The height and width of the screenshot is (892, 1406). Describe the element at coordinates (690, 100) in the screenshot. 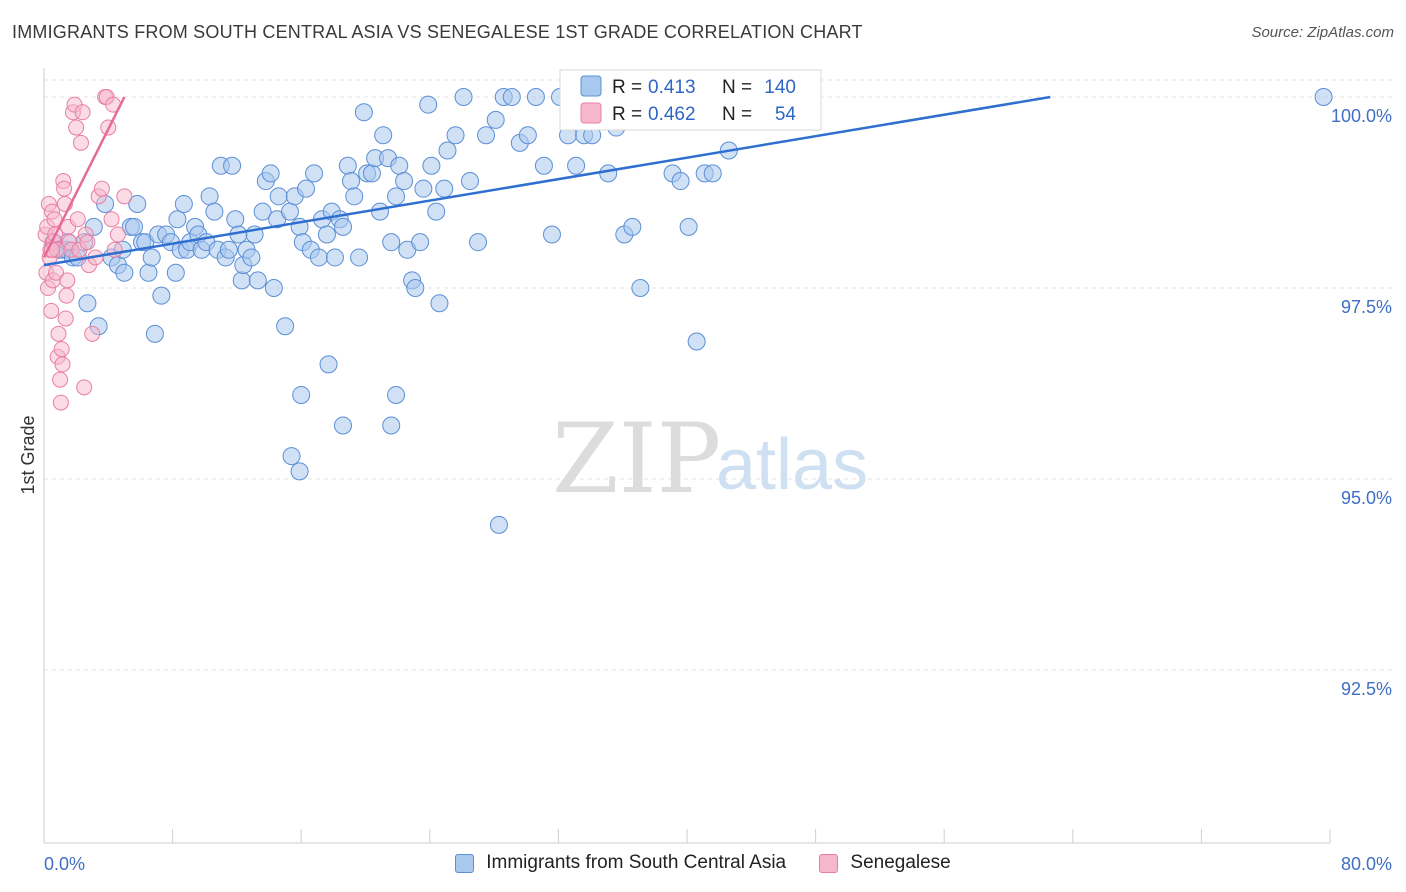

I see `legend-background` at that location.